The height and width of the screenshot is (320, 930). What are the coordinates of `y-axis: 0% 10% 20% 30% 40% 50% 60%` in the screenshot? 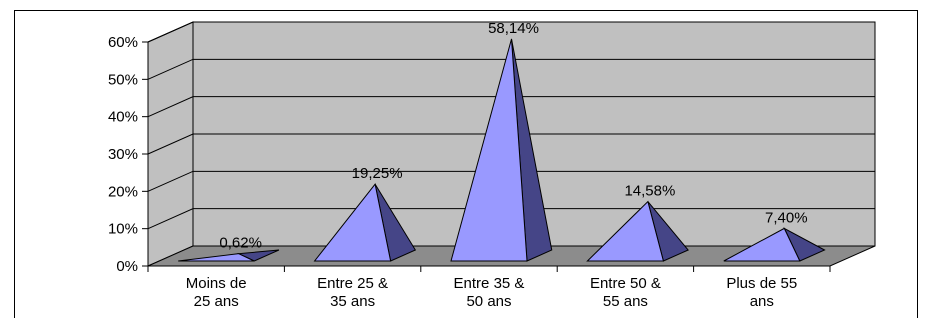 It's located at (128, 154).